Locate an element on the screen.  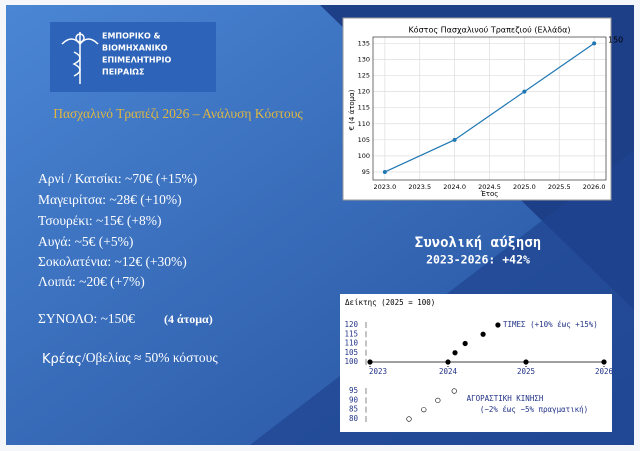
org-name: ΕΜΠΟΡΙΚΟ & is located at coordinates (131, 36).